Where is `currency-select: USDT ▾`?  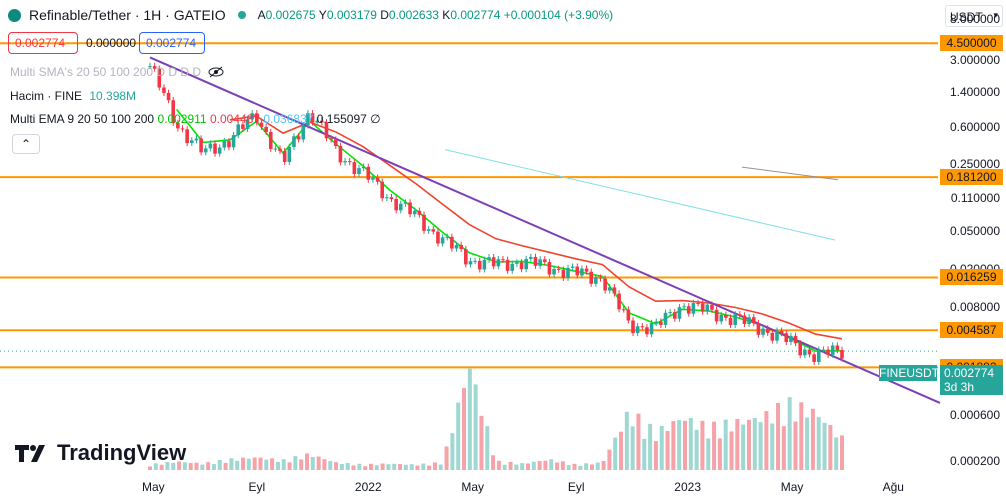
currency-select: USDT ▾ is located at coordinates (974, 16).